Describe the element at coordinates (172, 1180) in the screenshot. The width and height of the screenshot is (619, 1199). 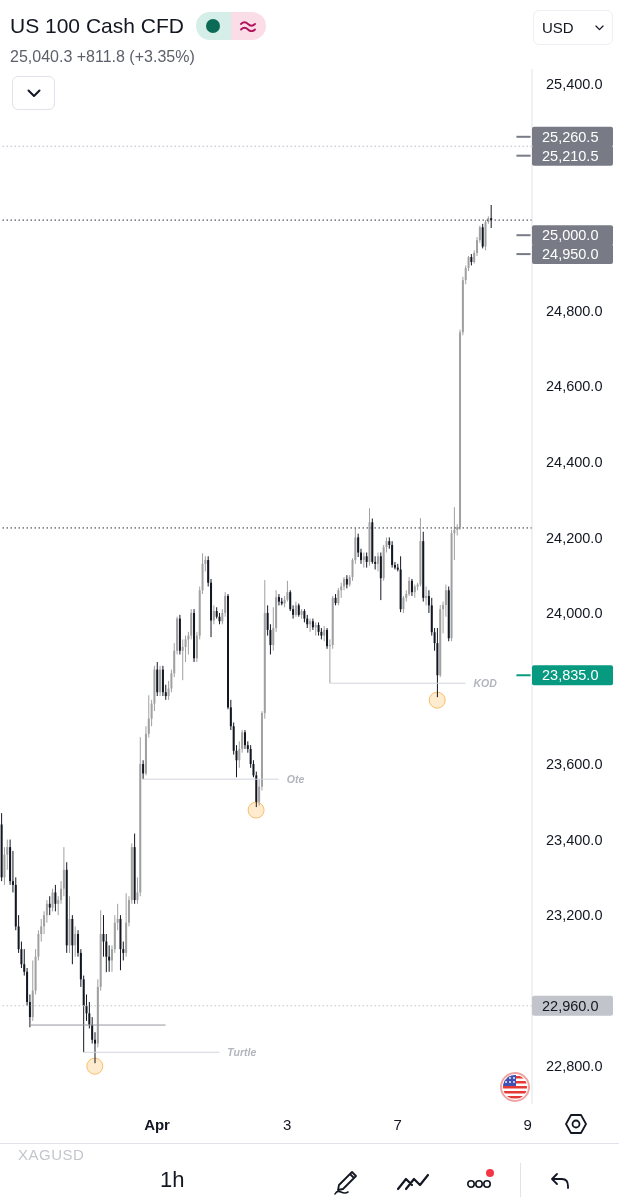
I see `text: 1h` at that location.